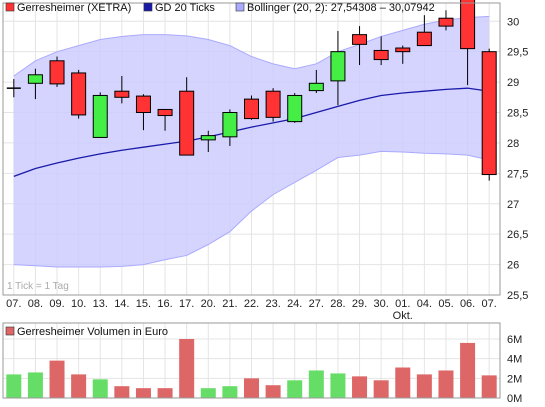 Image resolution: width=545 pixels, height=407 pixels. I want to click on bollinger-upper-line, so click(251, 46).